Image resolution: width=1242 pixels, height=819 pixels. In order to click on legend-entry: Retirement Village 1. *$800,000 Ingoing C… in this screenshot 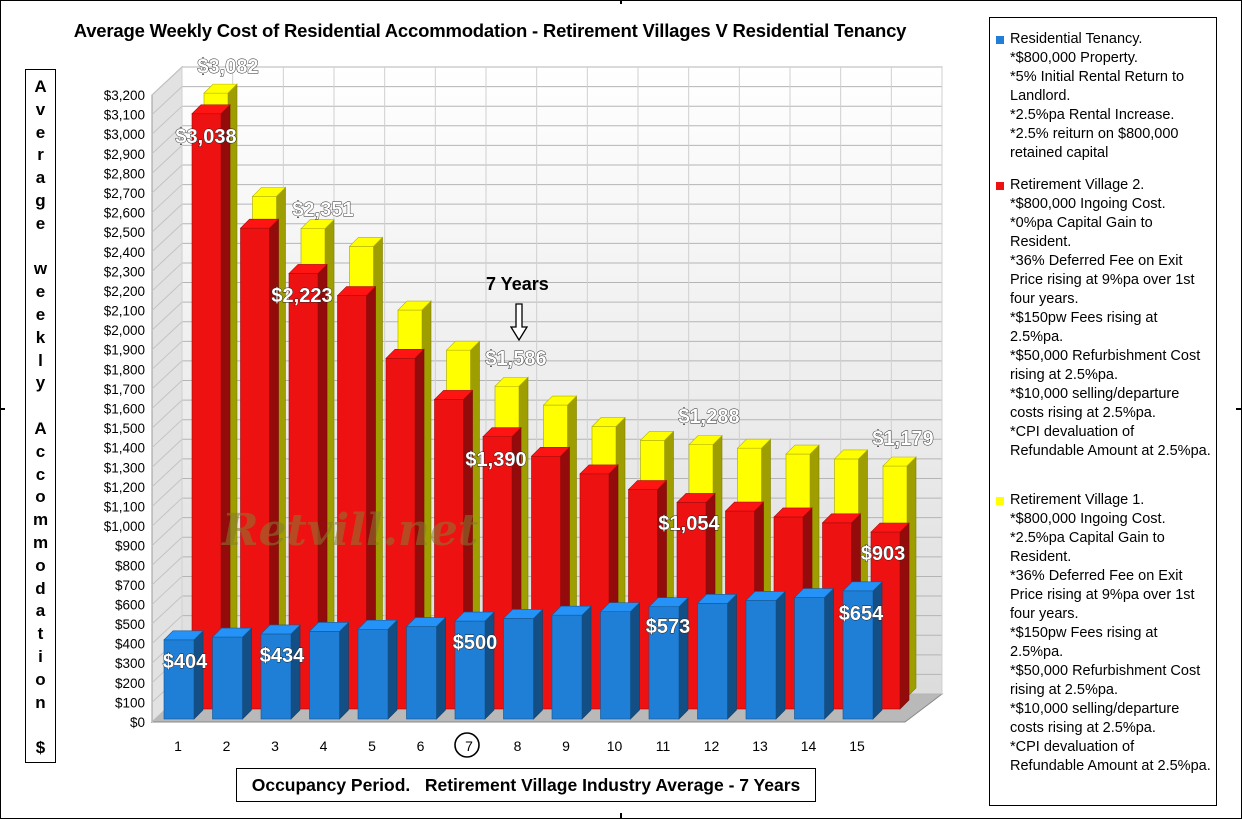, I will do `click(1104, 633)`.